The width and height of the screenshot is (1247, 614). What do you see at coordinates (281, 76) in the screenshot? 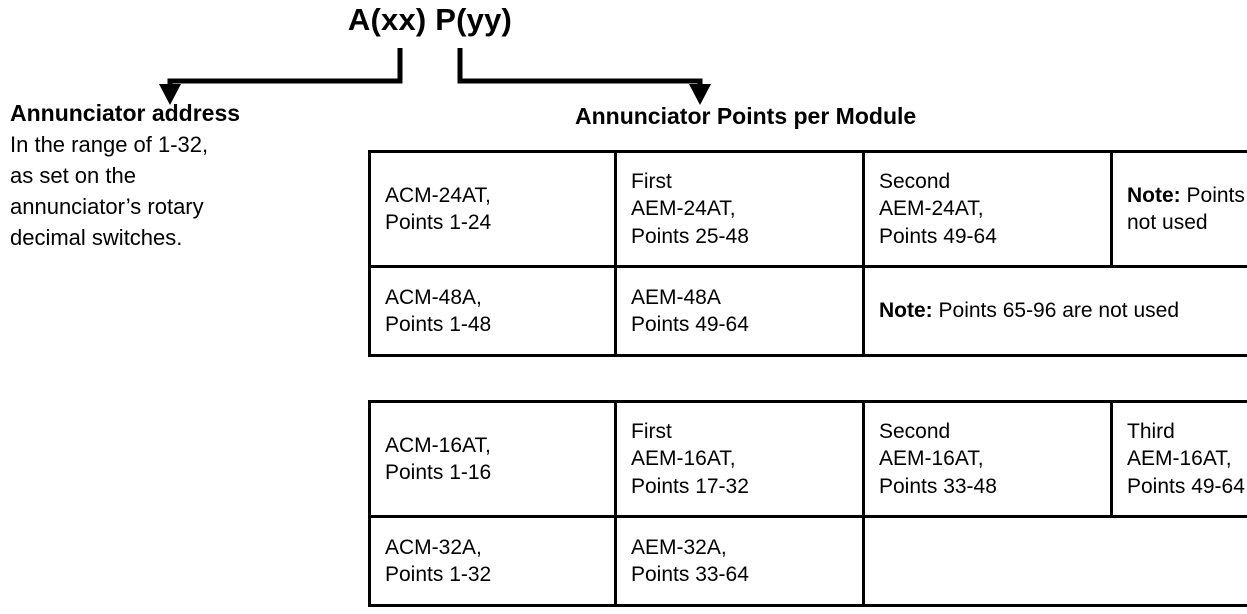
I see `arrow-to-annunciator-address` at bounding box center [281, 76].